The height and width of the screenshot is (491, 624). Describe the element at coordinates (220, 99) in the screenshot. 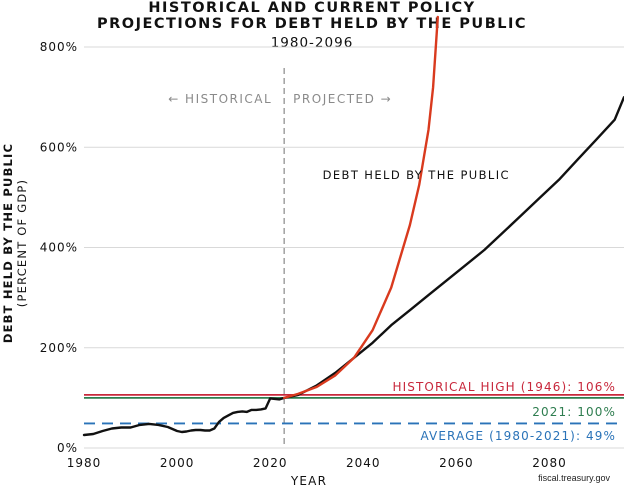

I see `historical-label: ← HISTORICAL` at that location.